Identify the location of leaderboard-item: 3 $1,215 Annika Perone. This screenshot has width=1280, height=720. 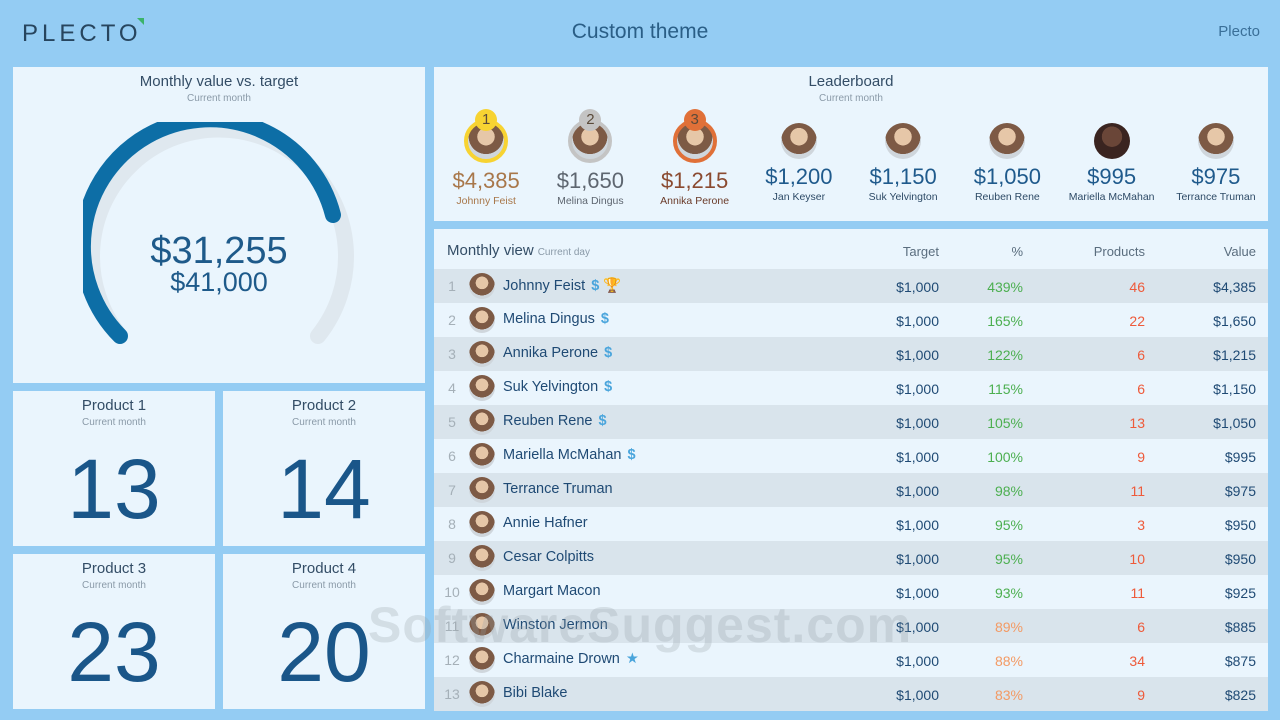
(695, 158).